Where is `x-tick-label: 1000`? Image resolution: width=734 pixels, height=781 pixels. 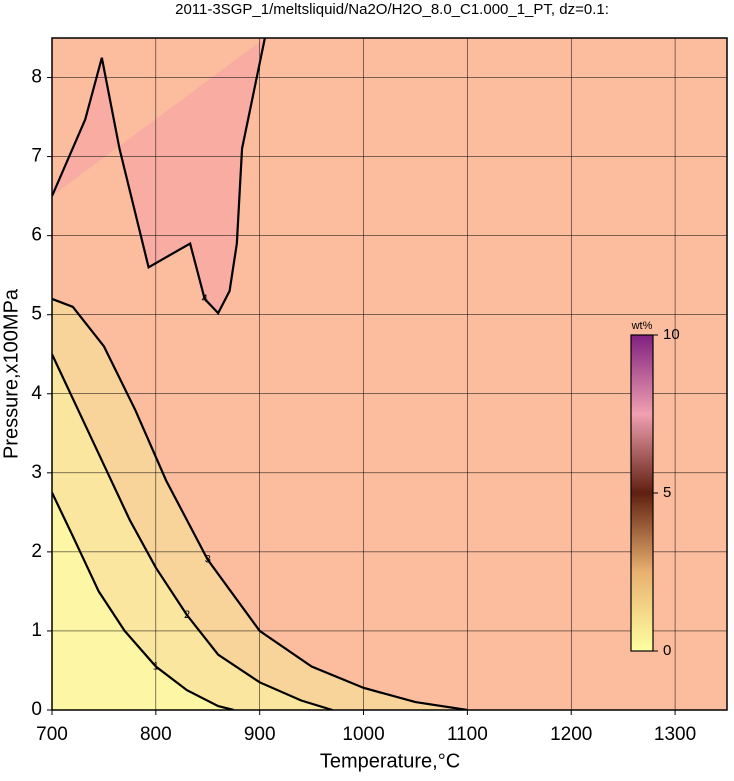
x-tick-label: 1000 is located at coordinates (363, 734).